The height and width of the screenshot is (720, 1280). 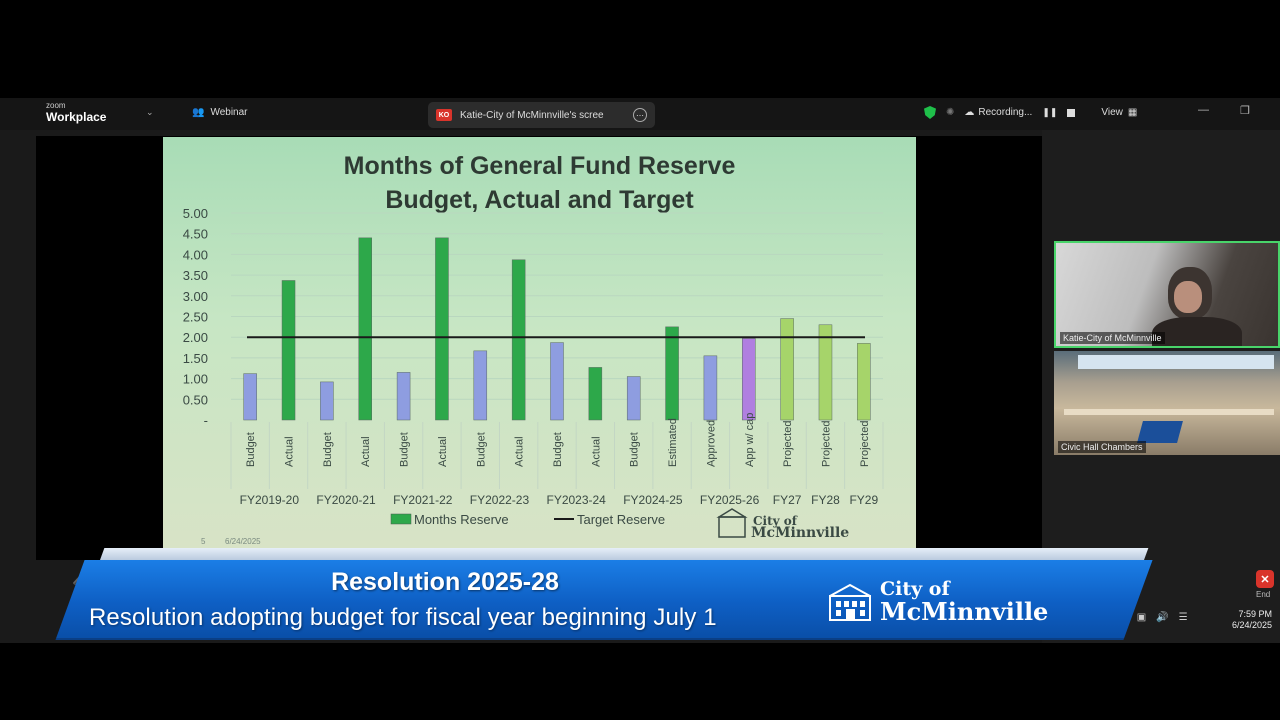 What do you see at coordinates (1132, 112) in the screenshot?
I see `grid-icon: ▦` at bounding box center [1132, 112].